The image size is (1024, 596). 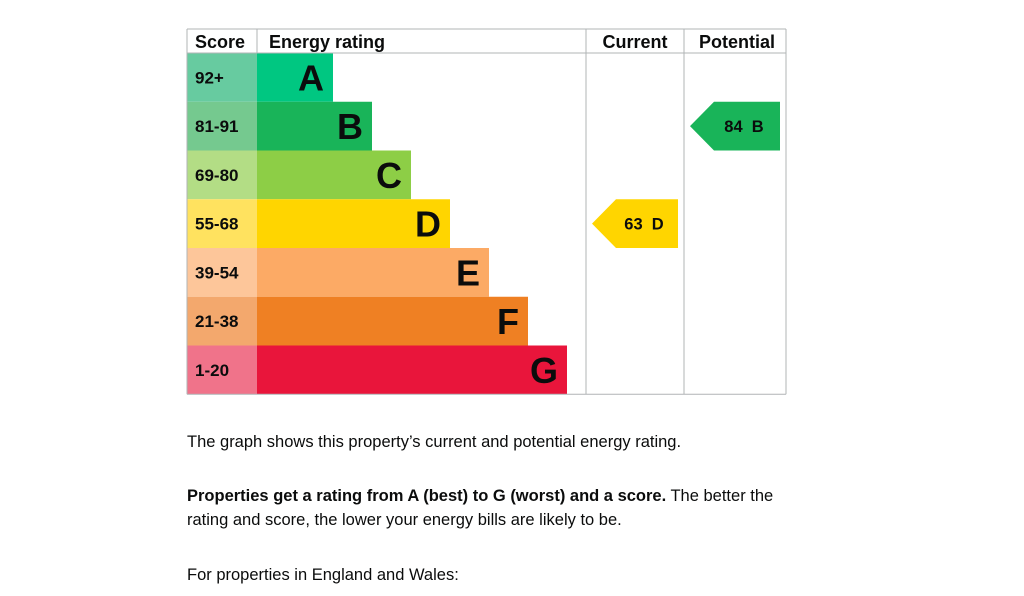 I want to click on current-rating-arrow, so click(x=635, y=223).